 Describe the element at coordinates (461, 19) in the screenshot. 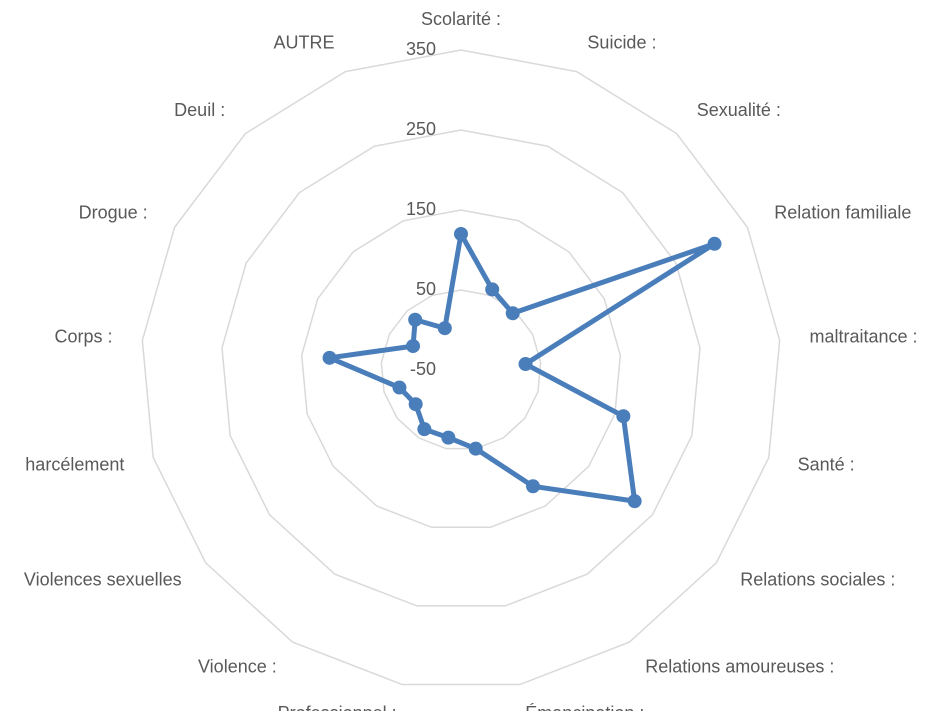

I see `category-label: Scolarité :` at that location.